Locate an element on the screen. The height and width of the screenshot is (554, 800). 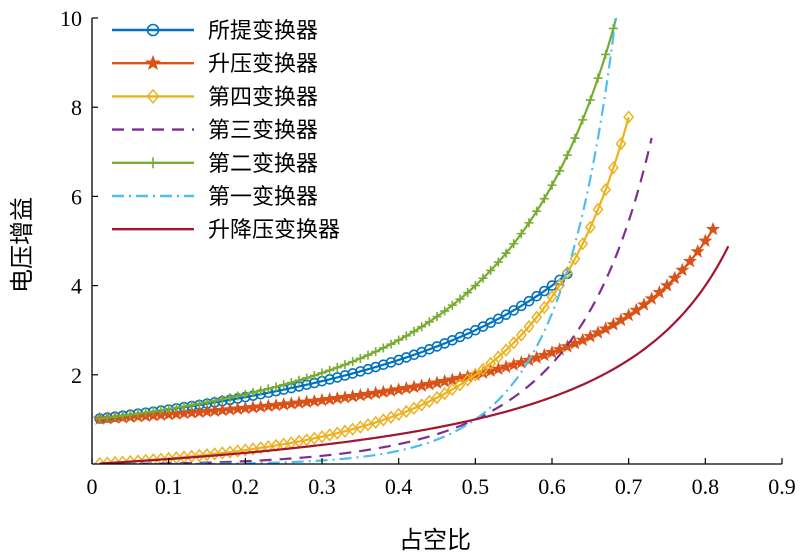
x-tick-label: 0.8 is located at coordinates (706, 486).